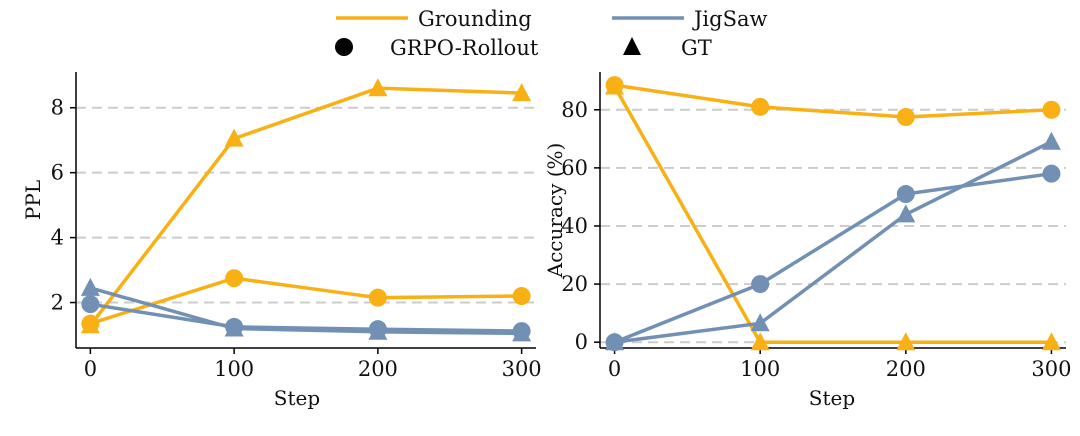 The image size is (1080, 436). Describe the element at coordinates (522, 369) in the screenshot. I see `ppl-x-tick-label: 300` at that location.